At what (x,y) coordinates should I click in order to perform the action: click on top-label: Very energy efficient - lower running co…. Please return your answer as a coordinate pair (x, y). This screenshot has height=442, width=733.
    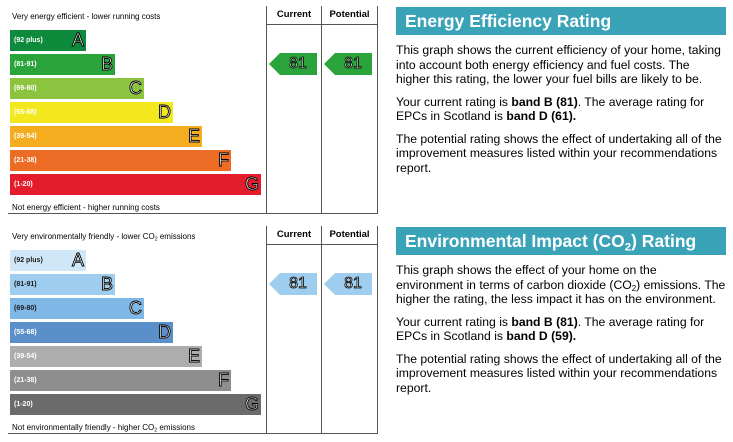
    Looking at the image, I should click on (86, 16).